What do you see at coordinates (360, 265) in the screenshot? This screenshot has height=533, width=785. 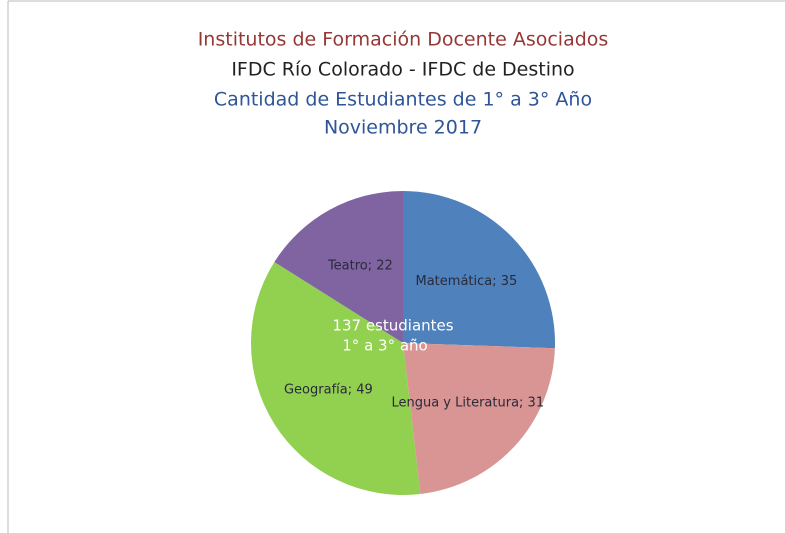 I see `data-label: Teatro; 22` at bounding box center [360, 265].